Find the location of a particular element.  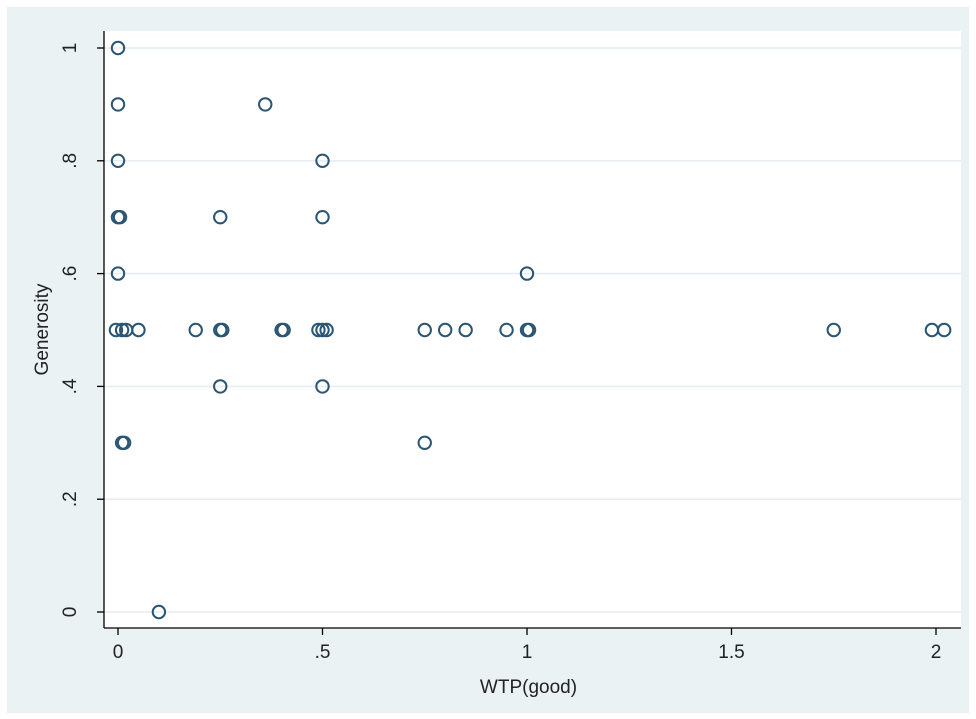

x-axis-title: WTP(good) is located at coordinates (528, 687).